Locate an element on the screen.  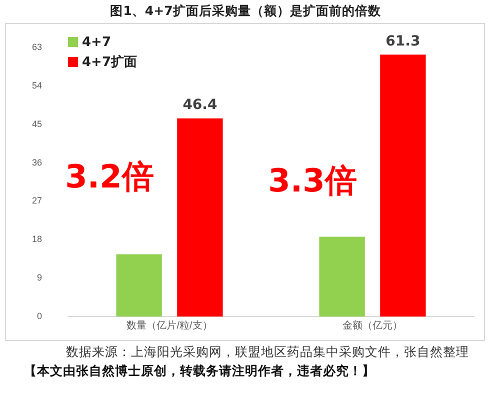
data-label: 46.4 is located at coordinates (200, 104).